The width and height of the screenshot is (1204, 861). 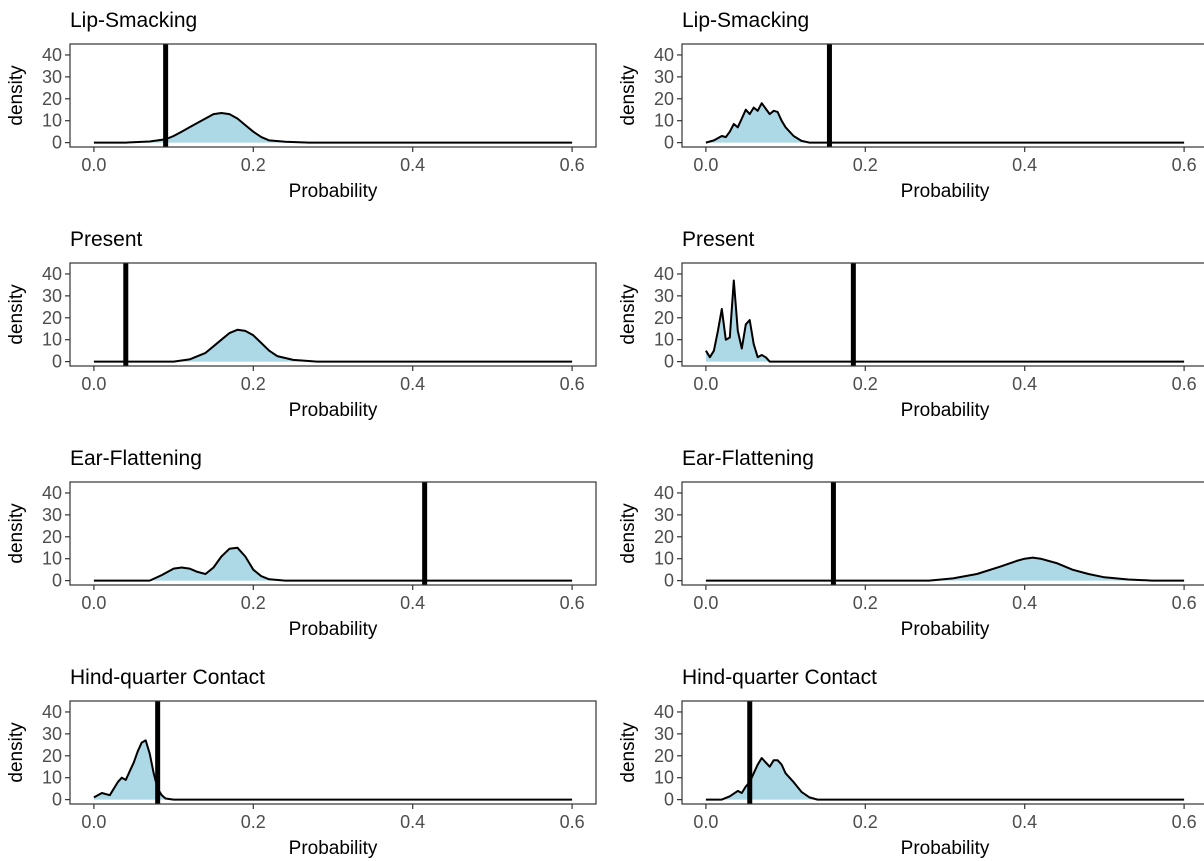 I want to click on panel-title: Present, so click(x=106, y=239).